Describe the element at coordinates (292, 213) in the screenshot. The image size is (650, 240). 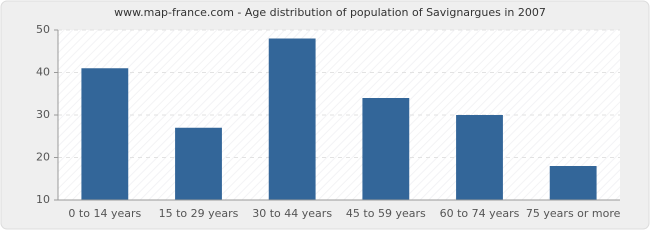
I see `x-tick-label: 30 to 44 years` at that location.